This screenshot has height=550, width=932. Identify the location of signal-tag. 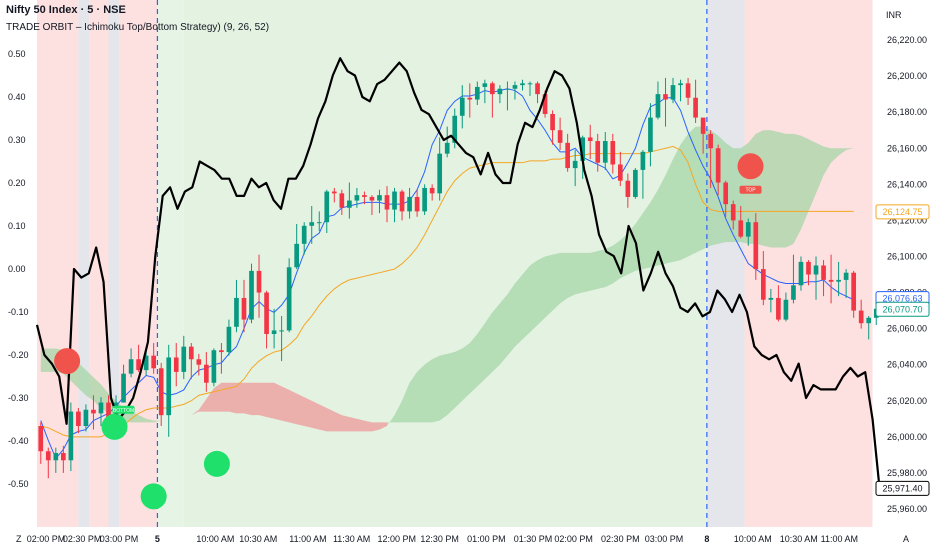
(123, 409).